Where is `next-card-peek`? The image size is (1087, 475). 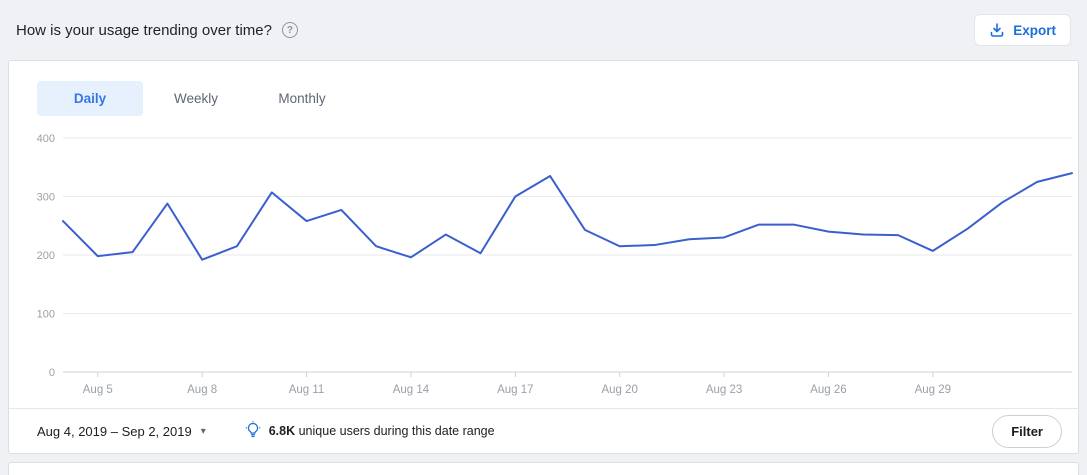
next-card-peek is located at coordinates (543, 468).